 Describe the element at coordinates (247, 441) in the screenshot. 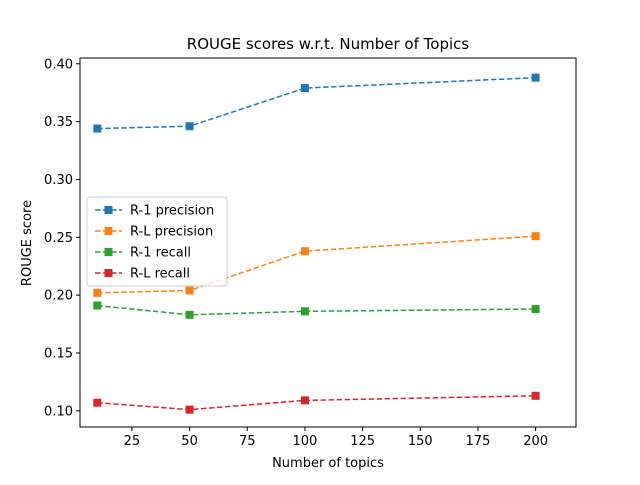

I see `x-tick-label: 75` at that location.